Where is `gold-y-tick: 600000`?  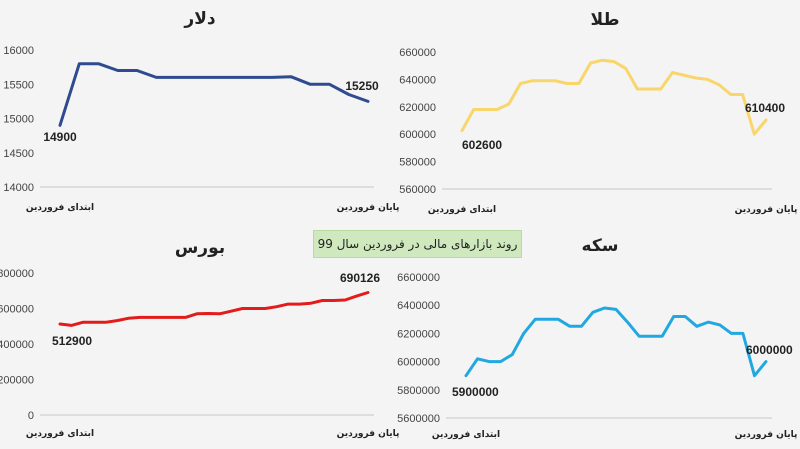
gold-y-tick: 600000 is located at coordinates (417, 135).